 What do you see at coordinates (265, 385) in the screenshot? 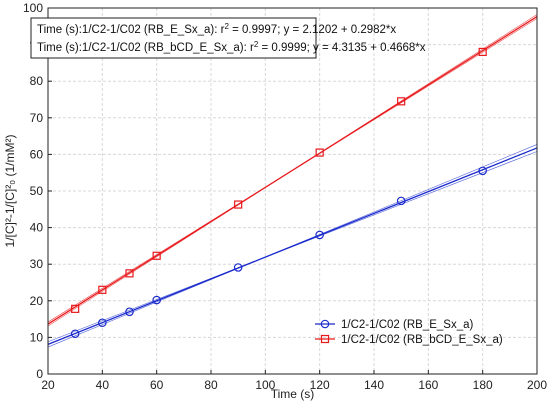
I see `x-tick-label: 100` at bounding box center [265, 385].